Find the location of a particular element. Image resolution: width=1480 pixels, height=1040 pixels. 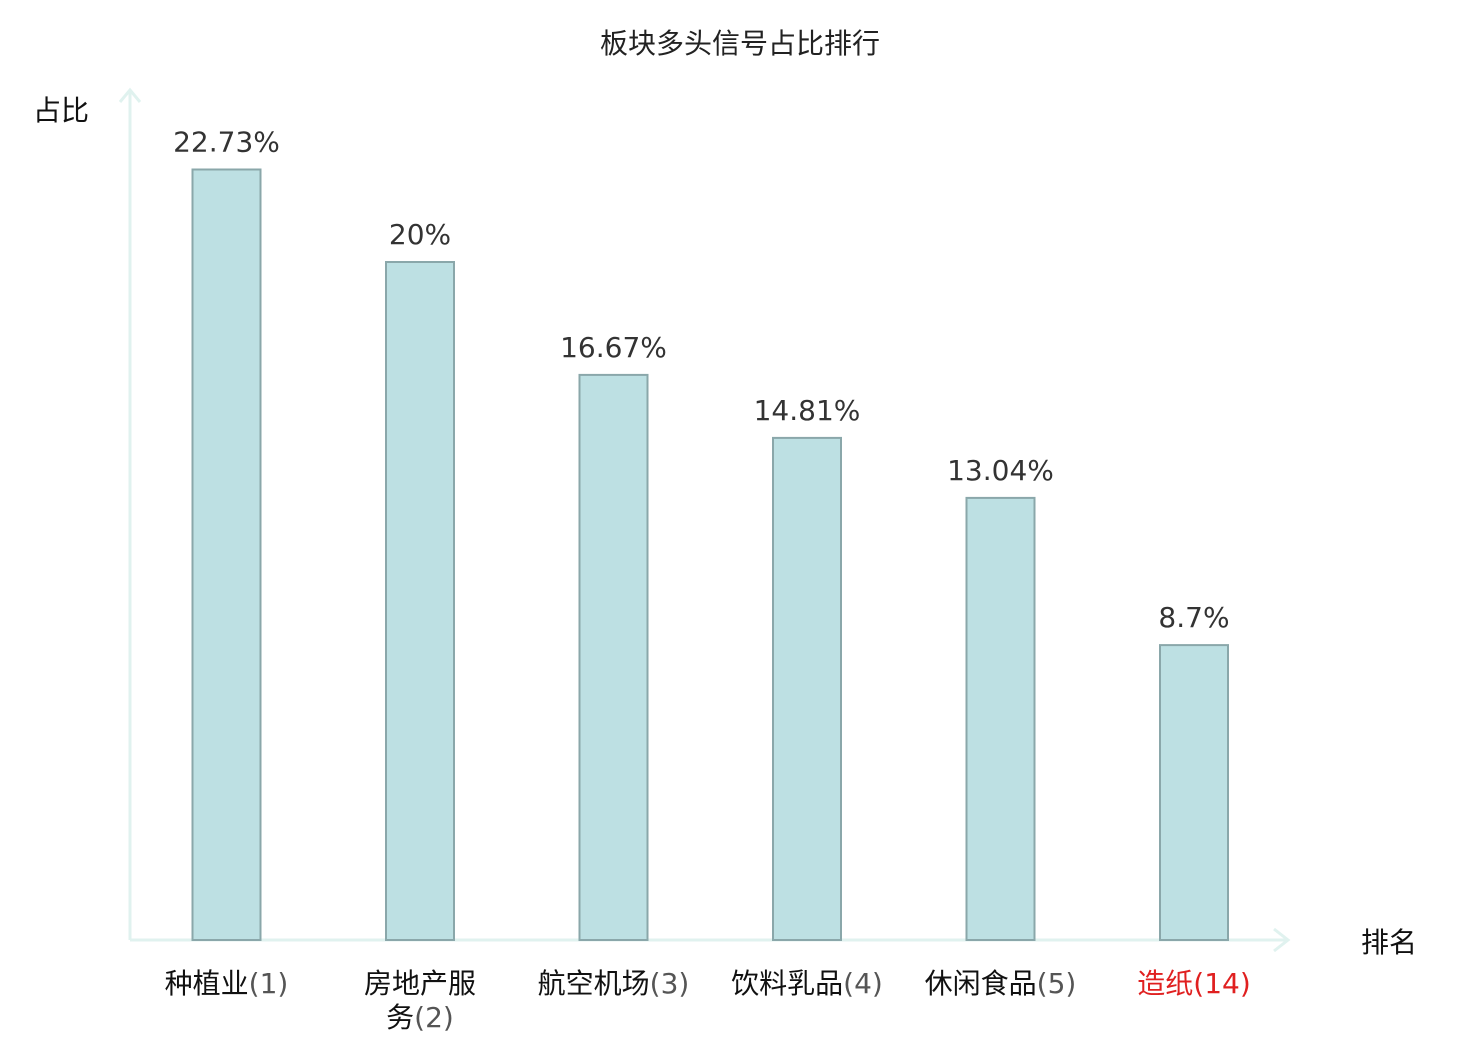

value-label-5: 8.7% is located at coordinates (1193, 617).